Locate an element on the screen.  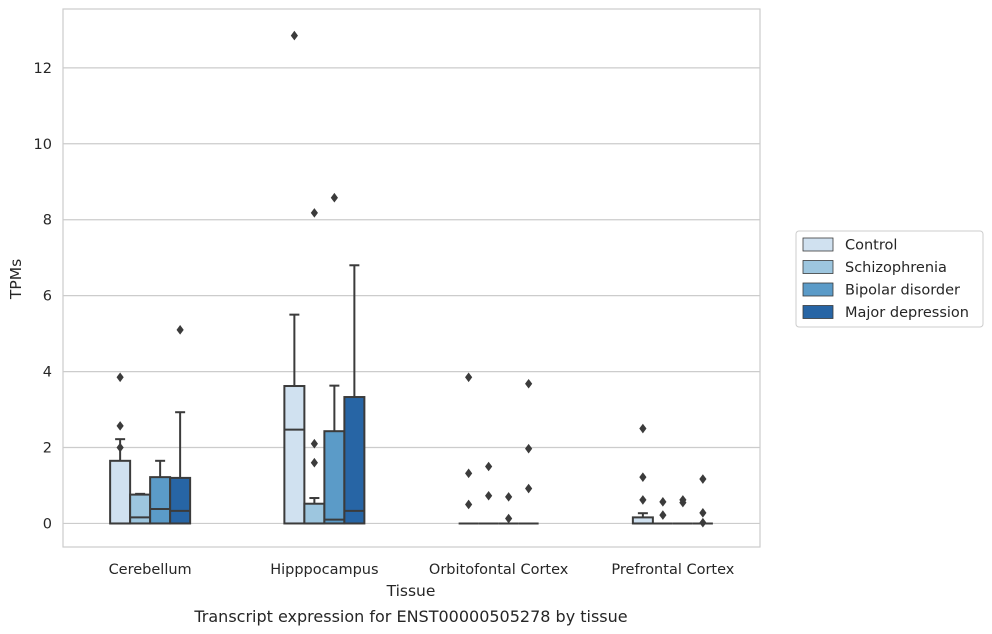
legend-label-bipolar: Bipolar disorder is located at coordinates (902, 291).